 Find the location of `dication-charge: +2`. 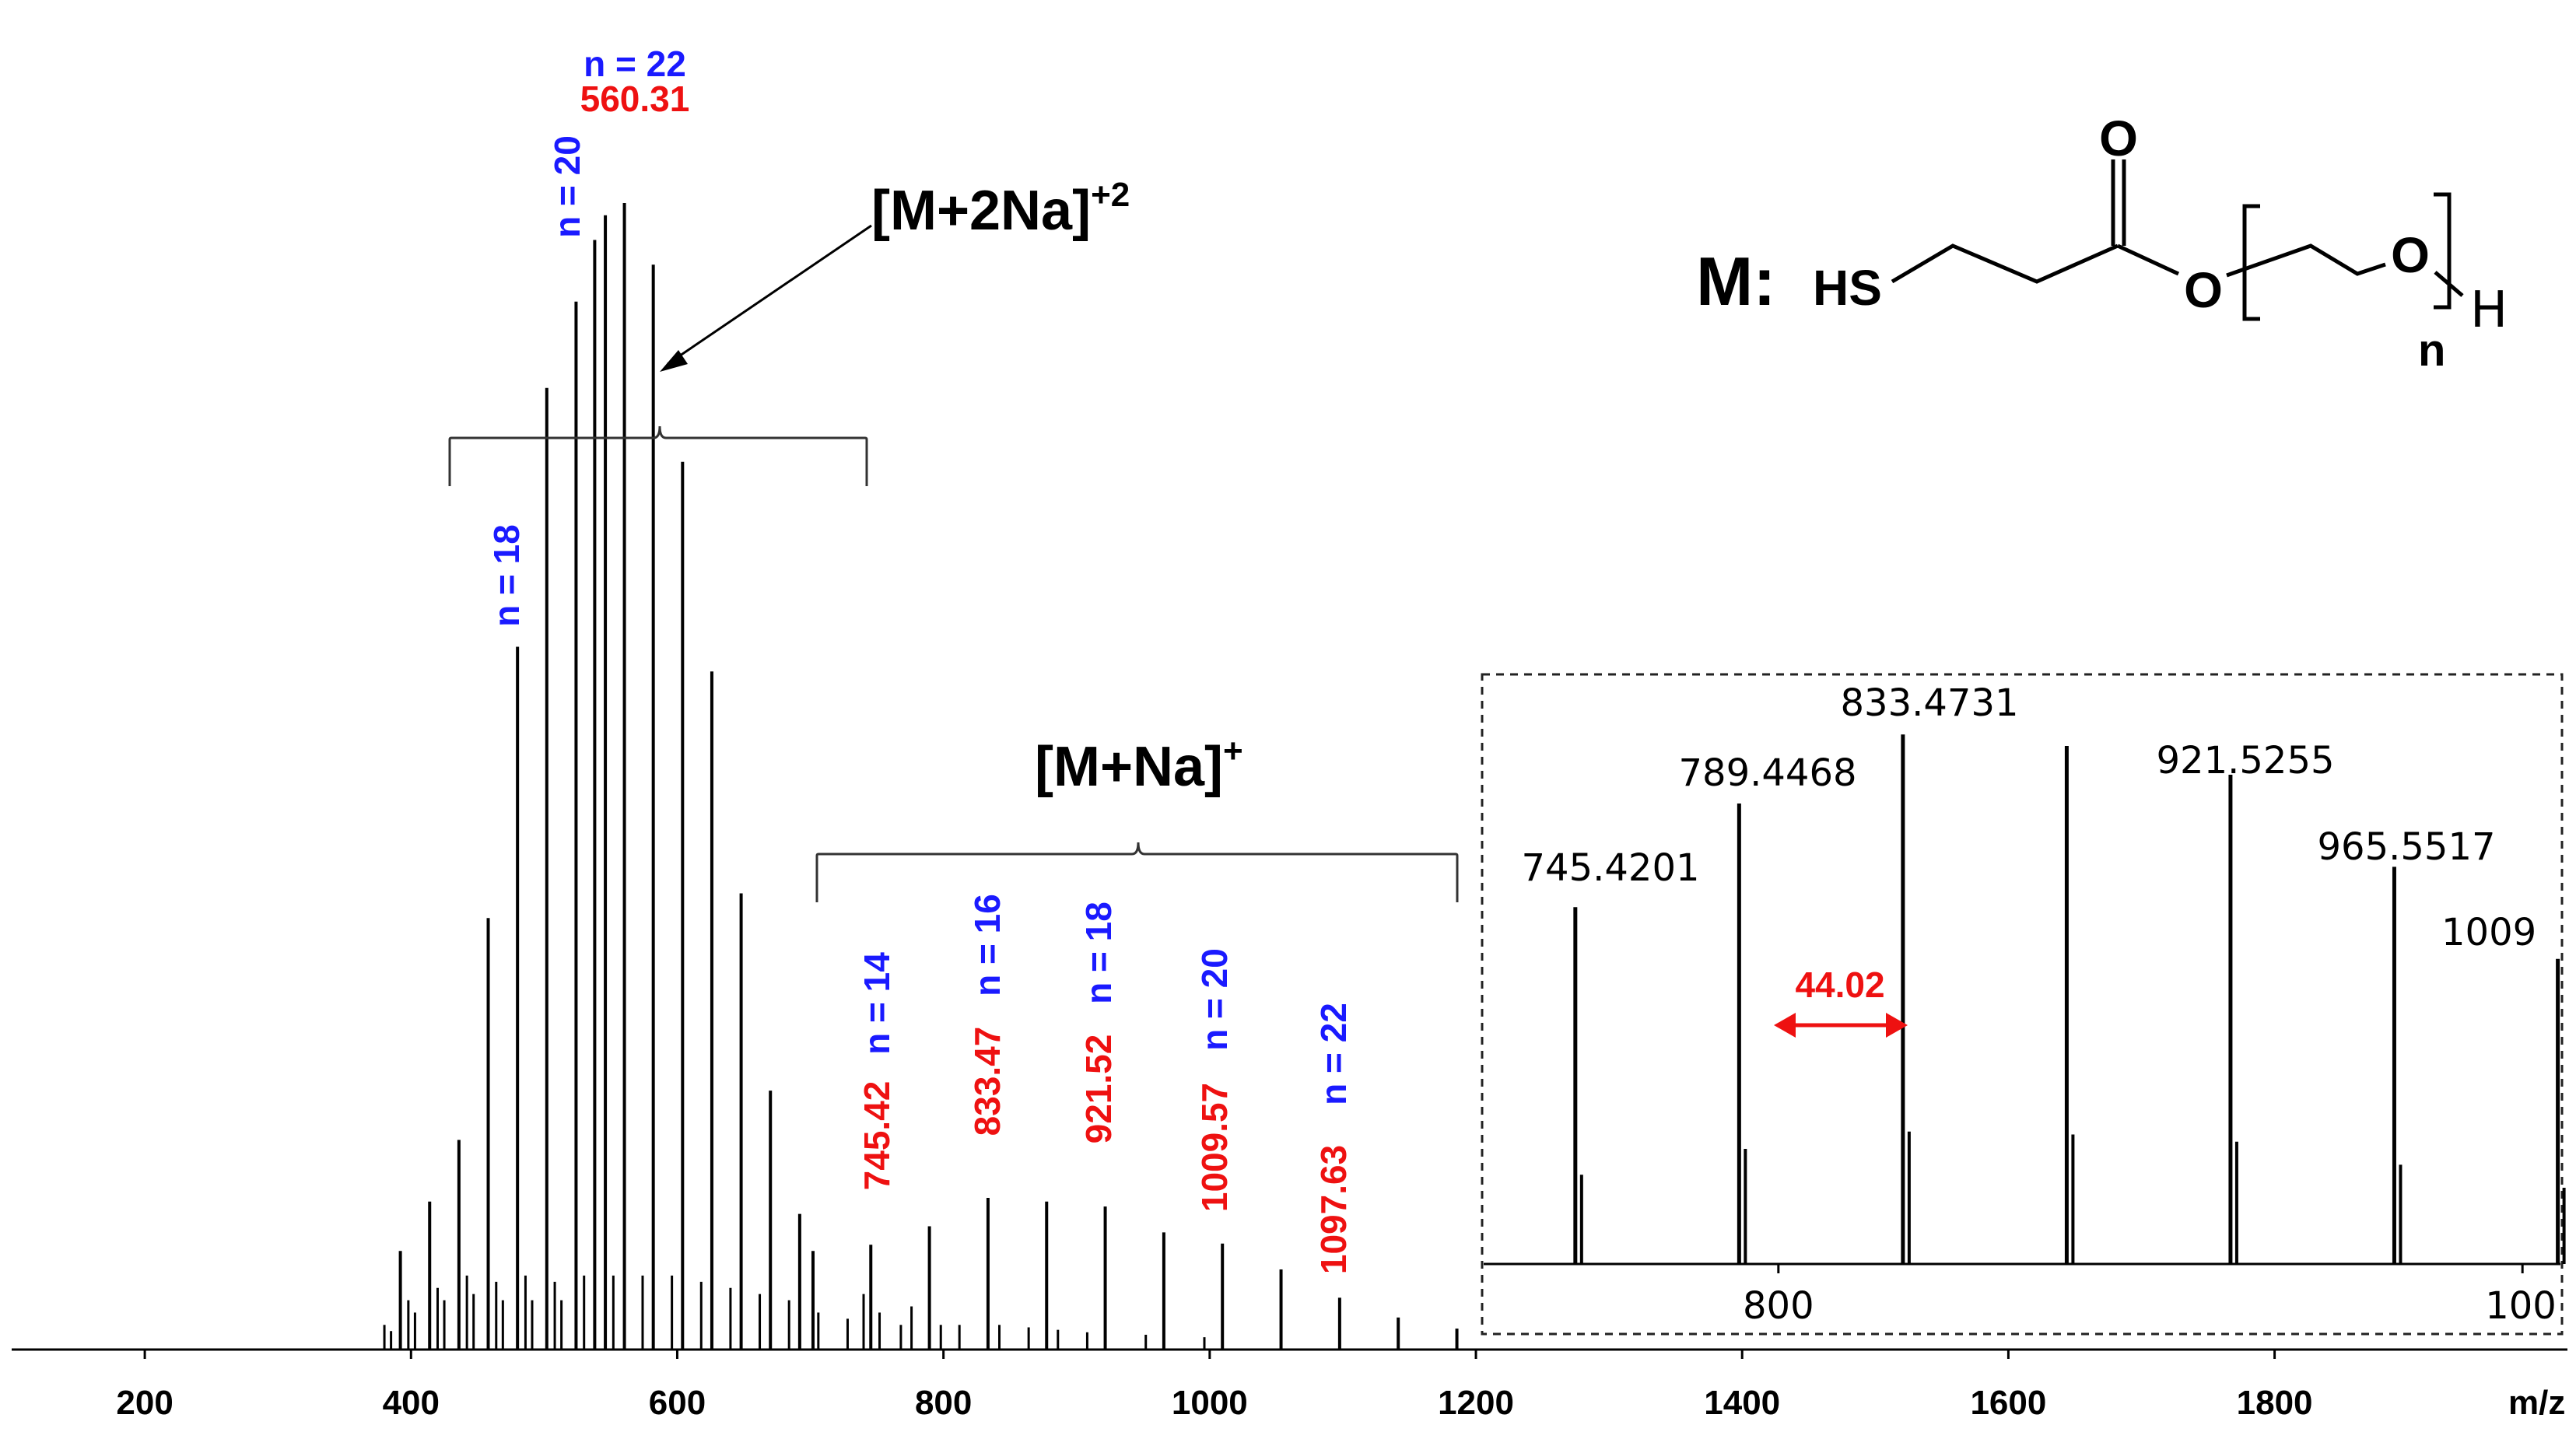

dication-charge: +2 is located at coordinates (1111, 195).